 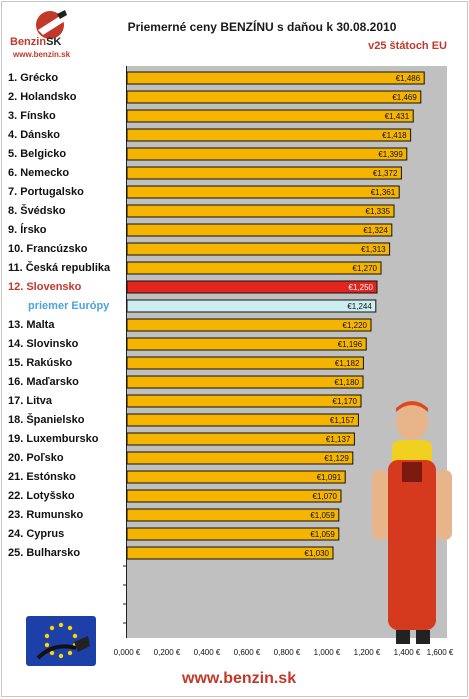 I want to click on x-tick-label: 0,800 €, so click(x=287, y=652).